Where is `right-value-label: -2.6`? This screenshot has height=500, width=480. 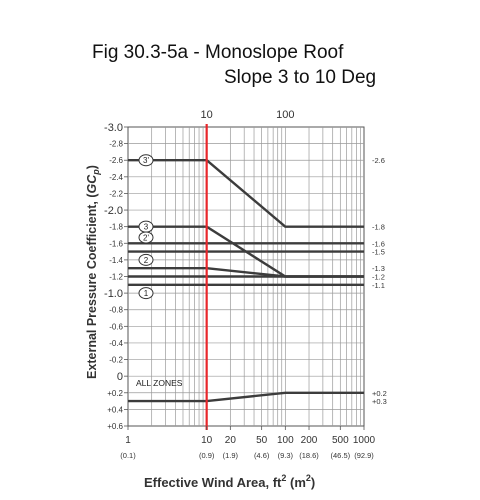 right-value-label: -2.6 is located at coordinates (378, 160).